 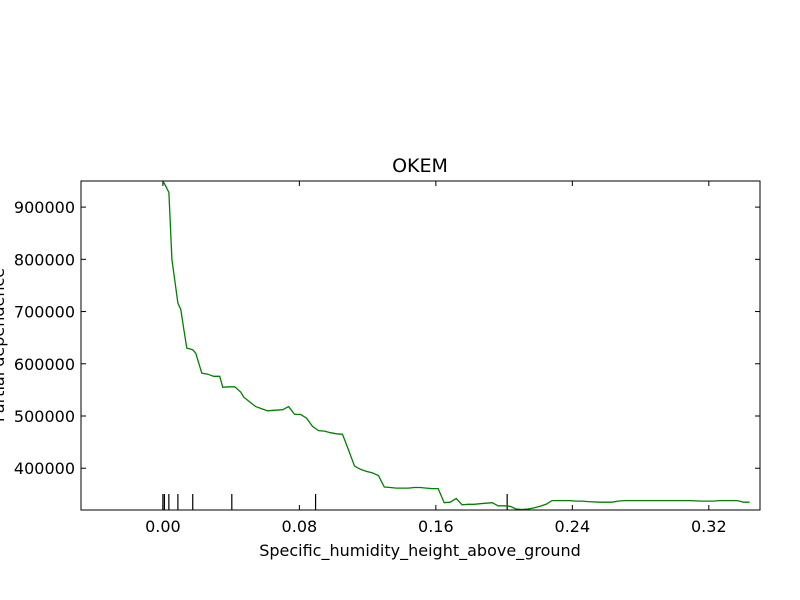 I want to click on x-tick-label: 0.08, so click(x=300, y=526).